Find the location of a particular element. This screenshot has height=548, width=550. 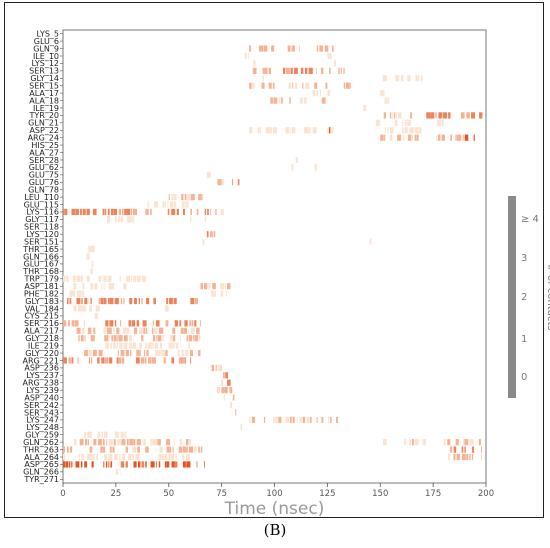

y-tick-label: TYR_20 is located at coordinates (43, 115).